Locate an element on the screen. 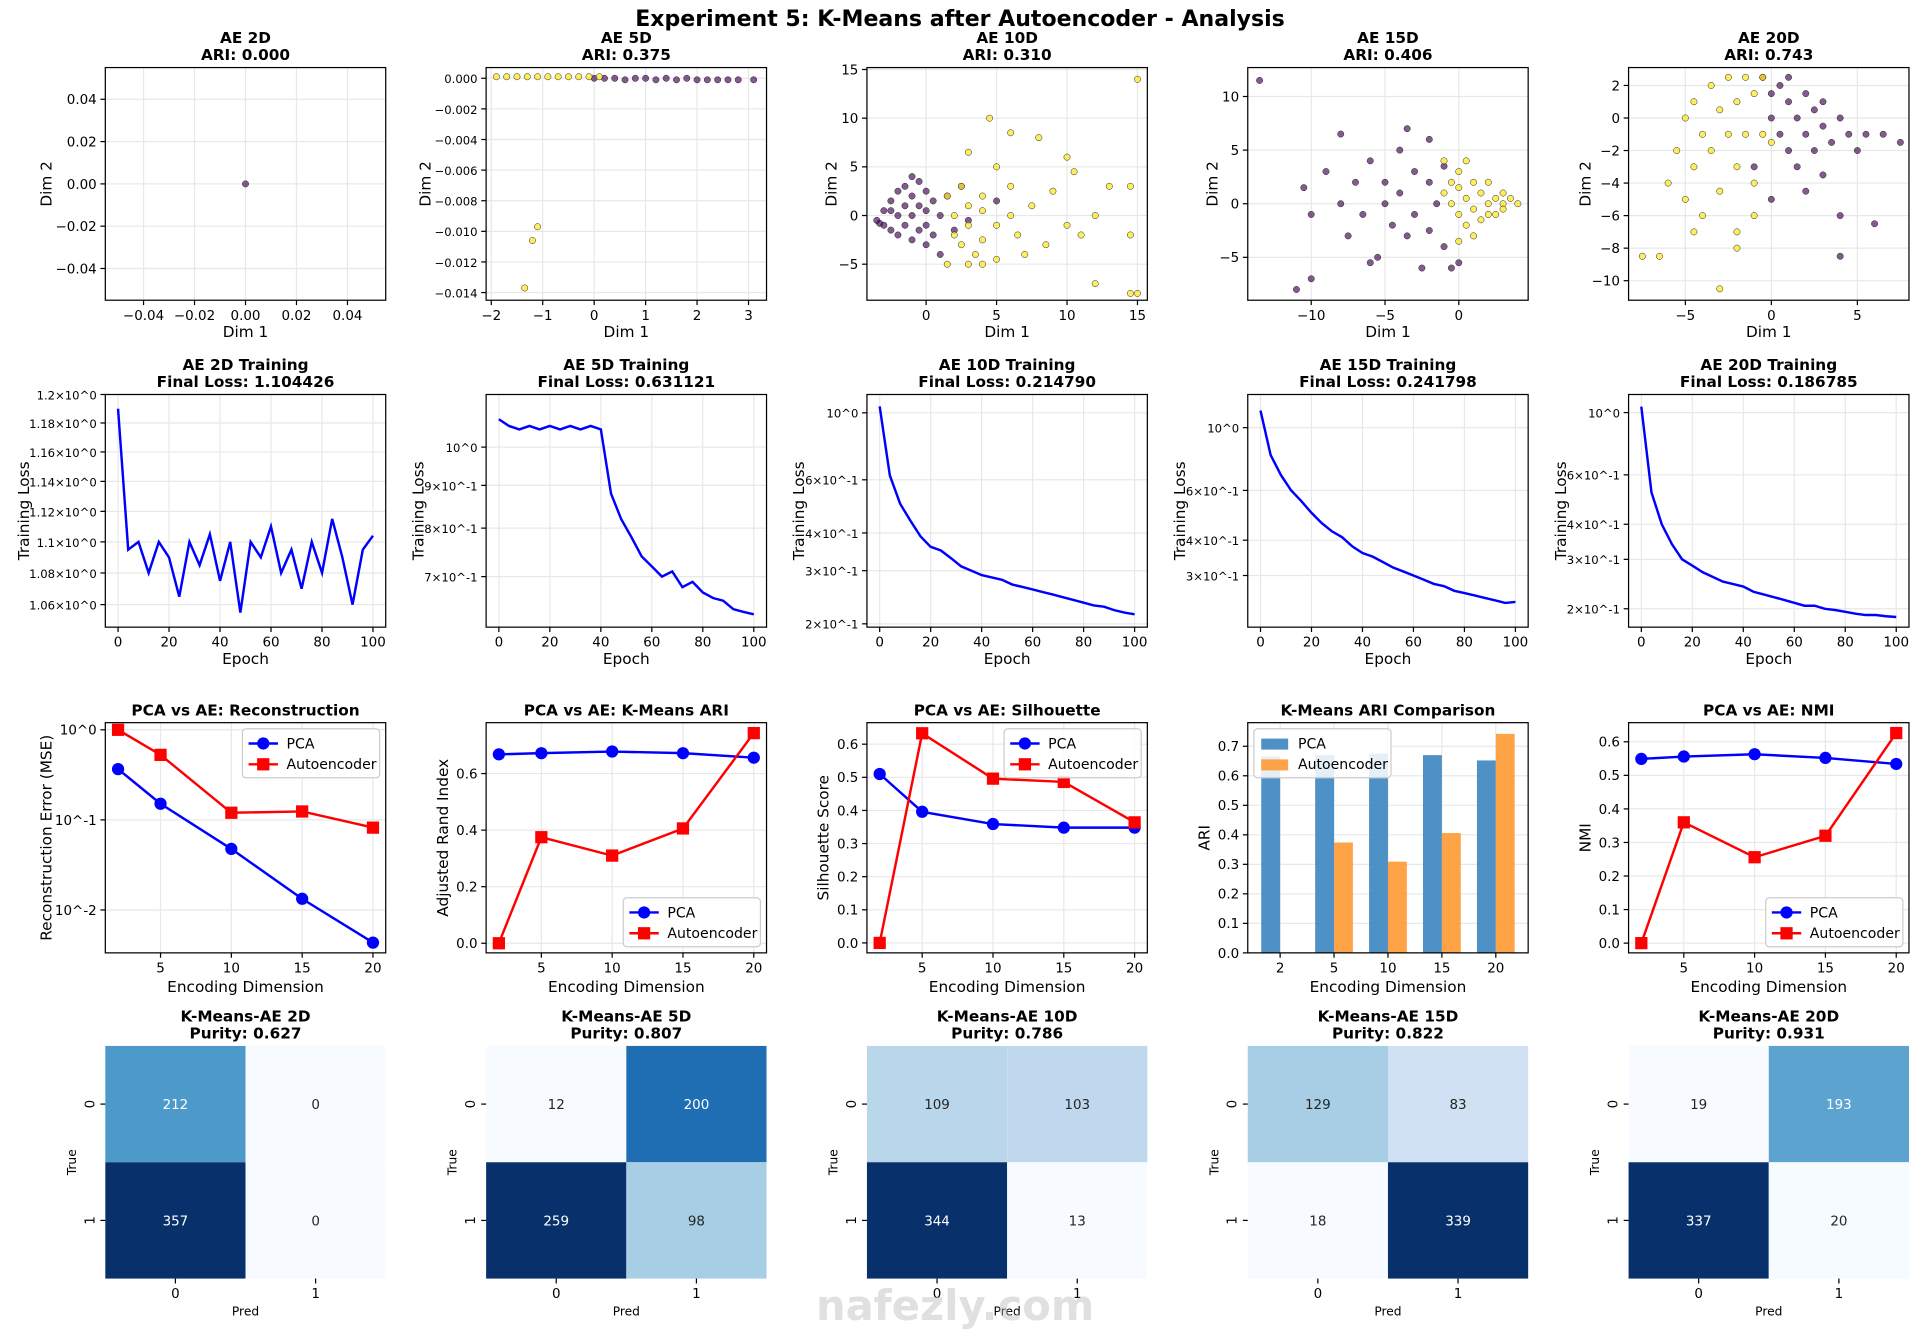 Image resolution: width=1920 pixels, height=1329 pixels. heatmap-value: 344 is located at coordinates (937, 1221).